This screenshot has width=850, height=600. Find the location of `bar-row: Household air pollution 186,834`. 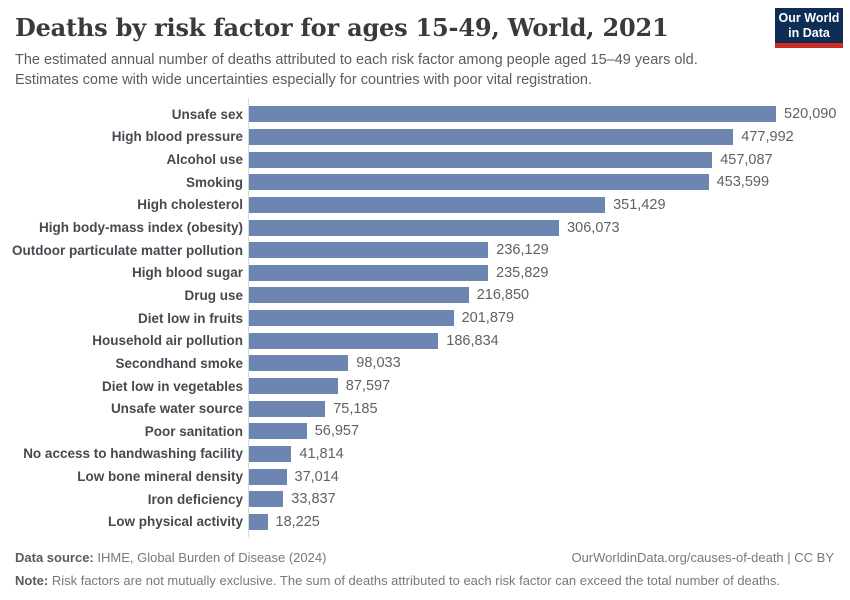

bar-row: Household air pollution 186,834 is located at coordinates (425, 340).